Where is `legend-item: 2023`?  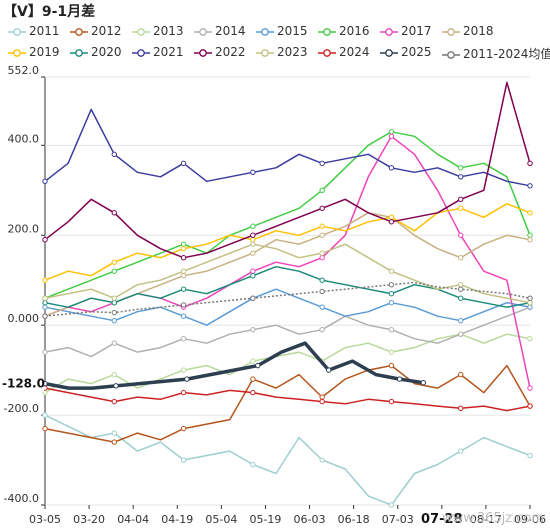 legend-item: 2023 is located at coordinates (282, 52).